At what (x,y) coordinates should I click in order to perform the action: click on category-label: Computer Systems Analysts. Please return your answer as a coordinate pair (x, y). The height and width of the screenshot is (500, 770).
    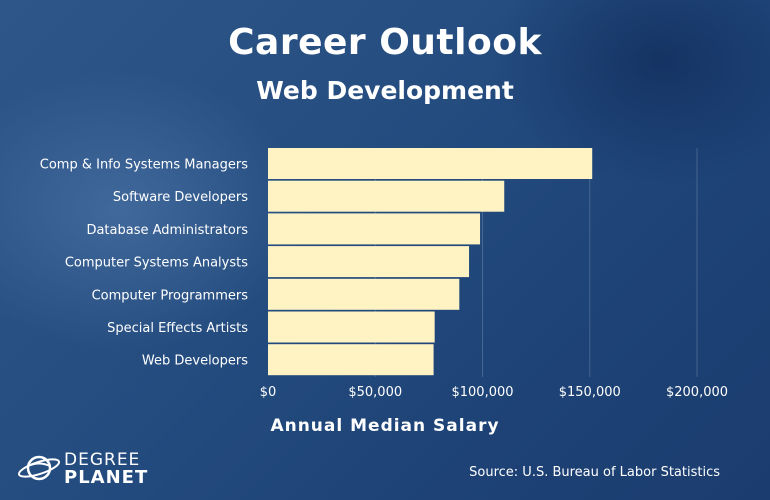
    Looking at the image, I should click on (156, 263).